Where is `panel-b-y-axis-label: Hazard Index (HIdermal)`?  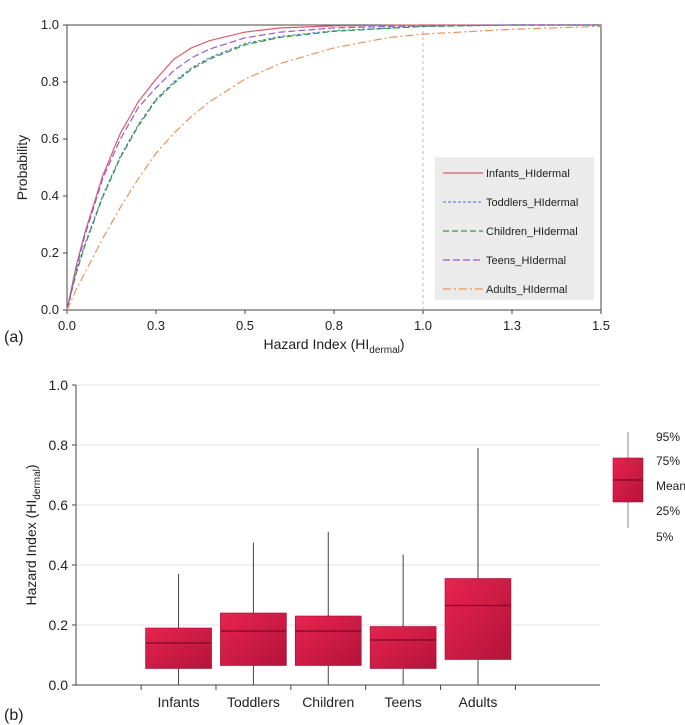
panel-b-y-axis-label: Hazard Index (HIdermal) is located at coordinates (33, 534).